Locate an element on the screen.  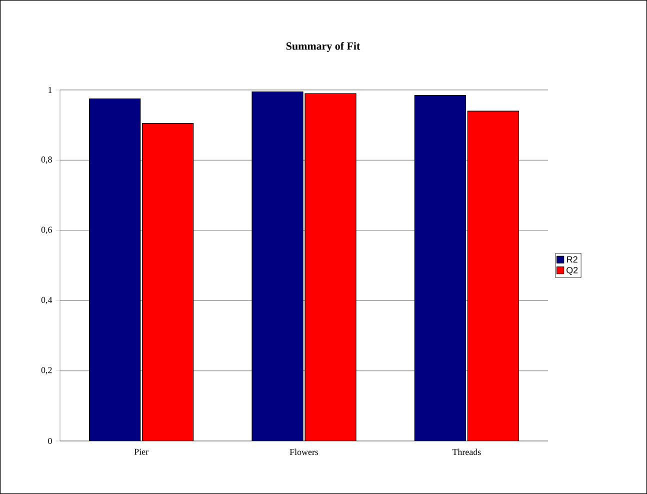
legend-label: R2 is located at coordinates (572, 259).